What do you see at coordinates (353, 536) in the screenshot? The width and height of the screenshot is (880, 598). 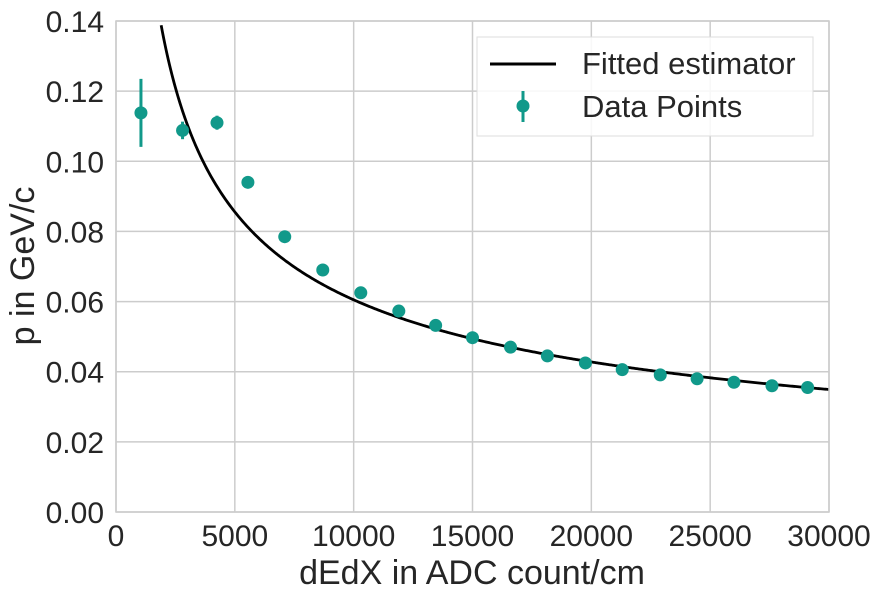 I see `x-tick-label: 10000` at bounding box center [353, 536].